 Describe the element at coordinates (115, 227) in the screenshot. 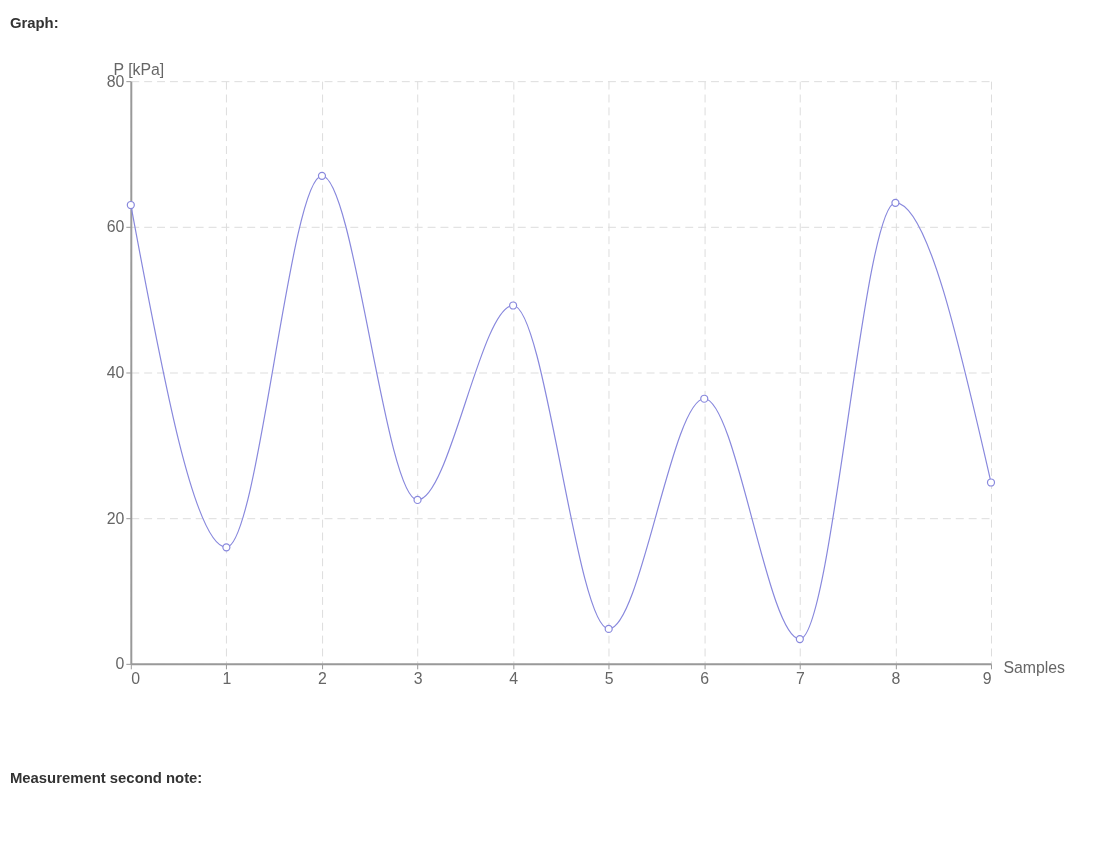

I see `y-tick-label: 60` at that location.